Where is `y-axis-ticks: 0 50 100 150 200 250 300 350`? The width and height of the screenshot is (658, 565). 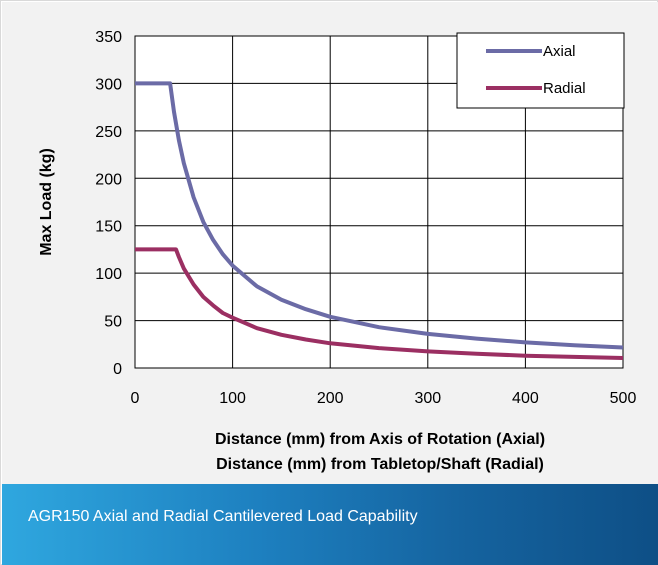
y-axis-ticks: 0 50 100 150 200 250 300 350 is located at coordinates (108, 203).